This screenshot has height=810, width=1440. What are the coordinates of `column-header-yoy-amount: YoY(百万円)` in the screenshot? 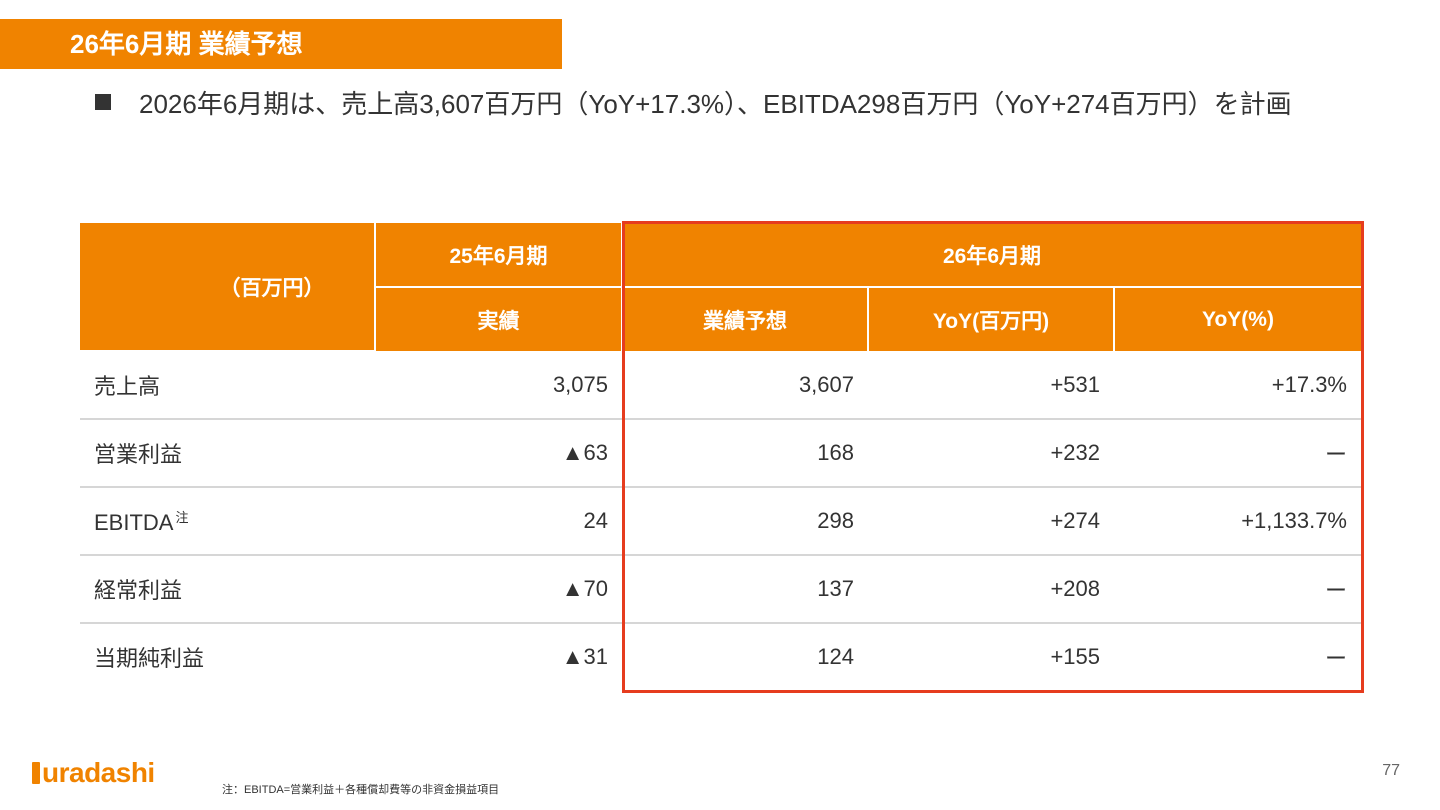 It's located at (990, 319).